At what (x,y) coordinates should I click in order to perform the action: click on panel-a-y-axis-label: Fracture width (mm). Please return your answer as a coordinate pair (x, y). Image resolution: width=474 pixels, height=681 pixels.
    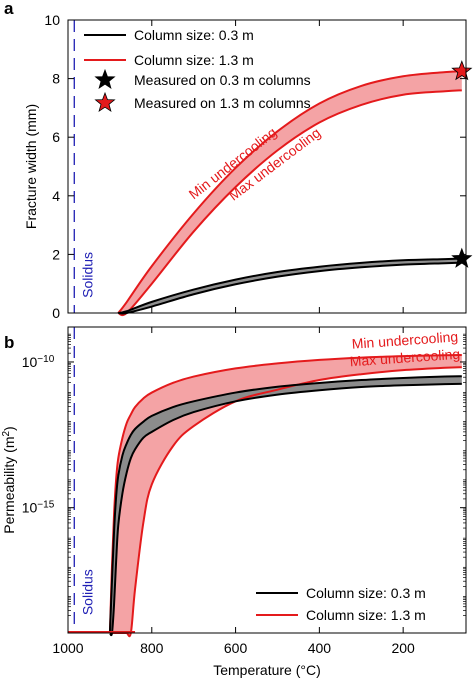
    Looking at the image, I should click on (31, 166).